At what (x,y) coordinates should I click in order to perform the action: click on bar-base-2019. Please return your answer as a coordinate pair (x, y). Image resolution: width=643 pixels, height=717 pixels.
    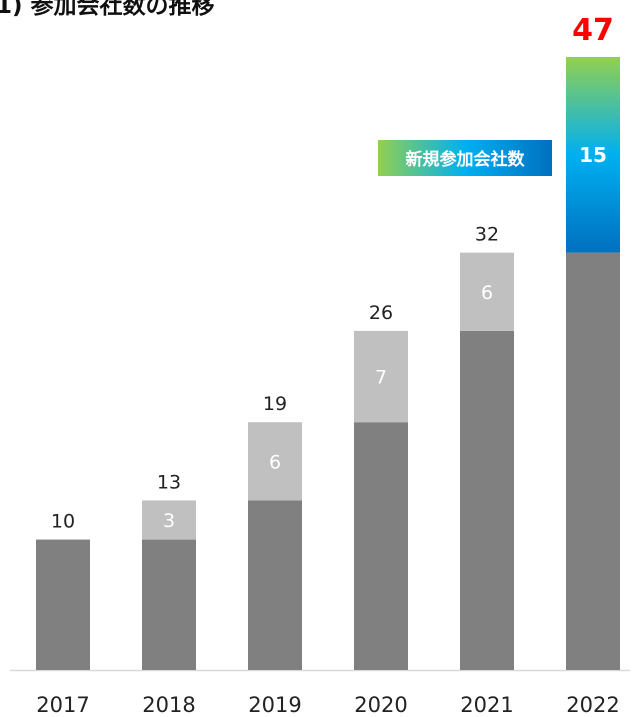
    Looking at the image, I should click on (275, 585).